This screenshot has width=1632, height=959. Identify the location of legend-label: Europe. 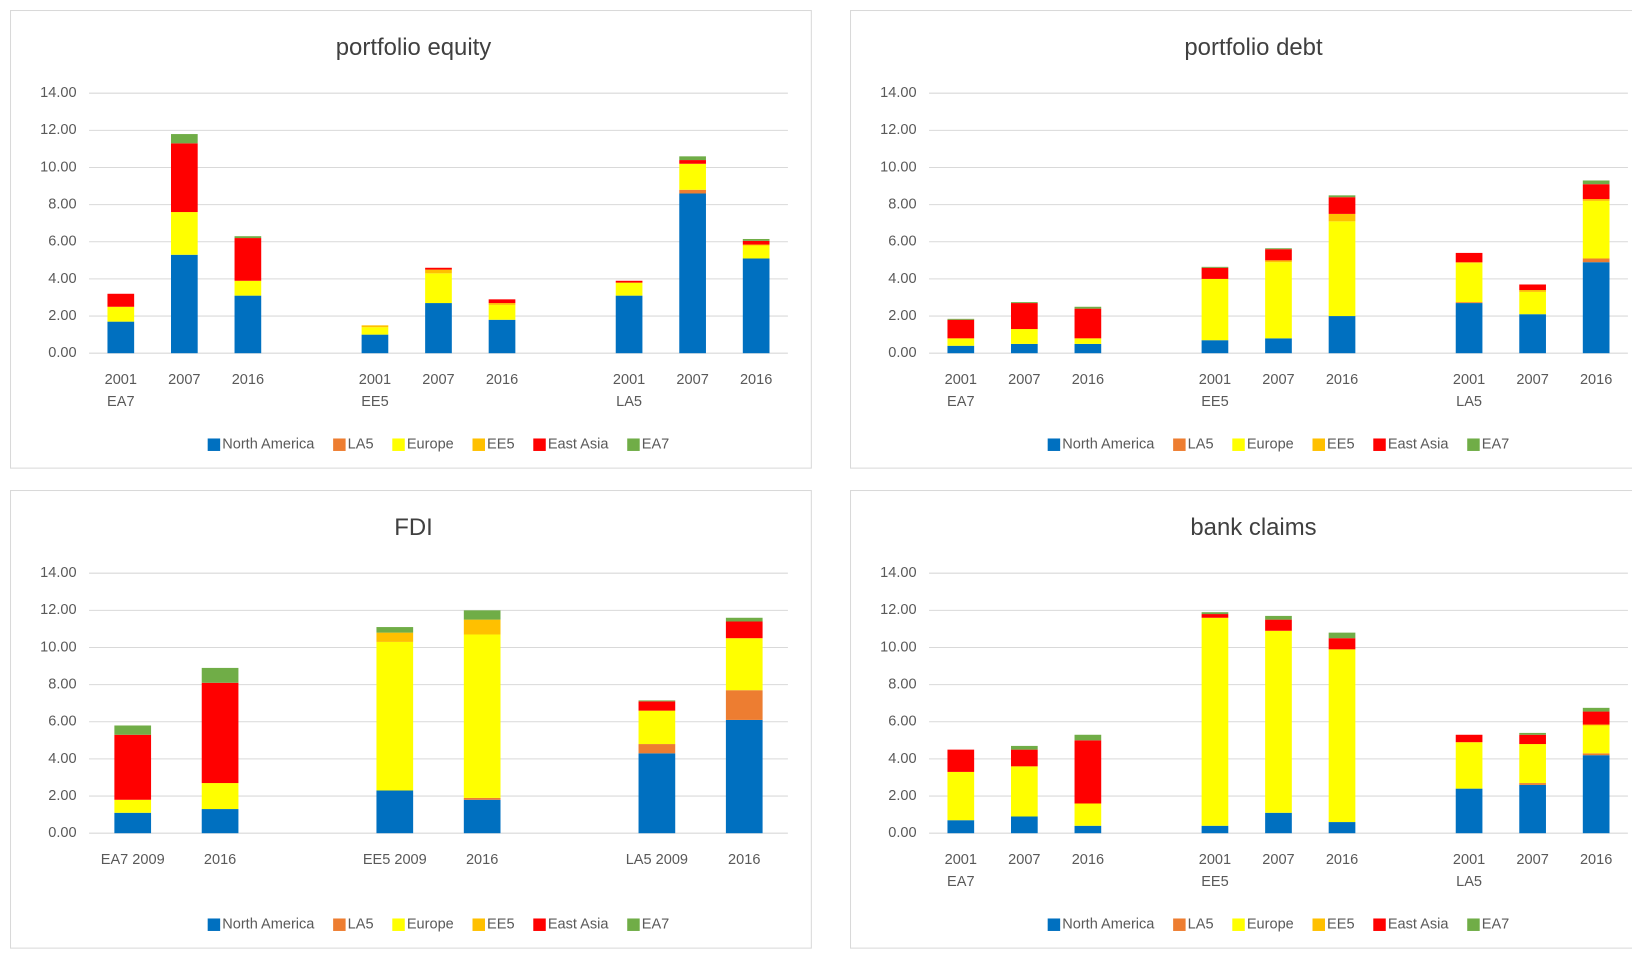
(1270, 445).